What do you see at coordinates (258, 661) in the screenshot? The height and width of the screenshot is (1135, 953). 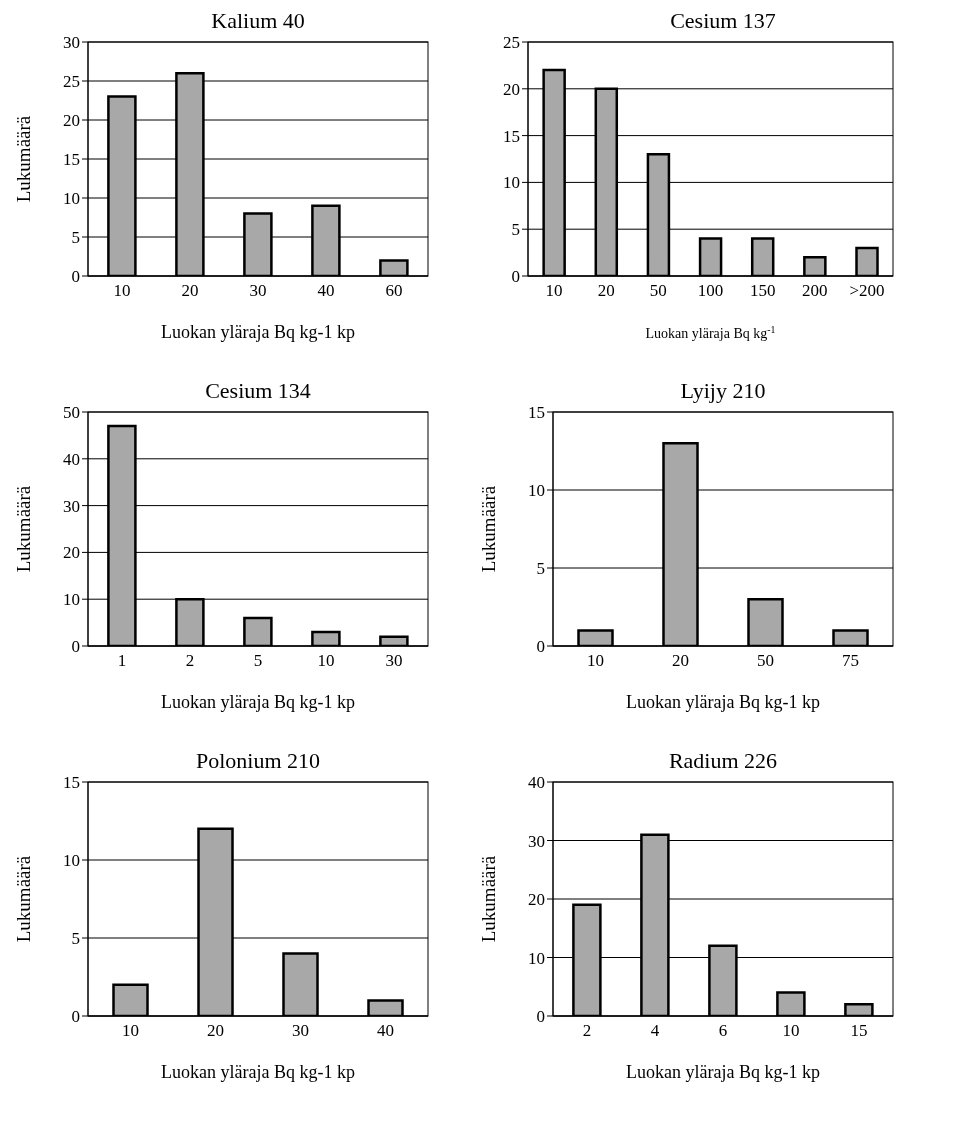 I see `x-tick-label: 5` at bounding box center [258, 661].